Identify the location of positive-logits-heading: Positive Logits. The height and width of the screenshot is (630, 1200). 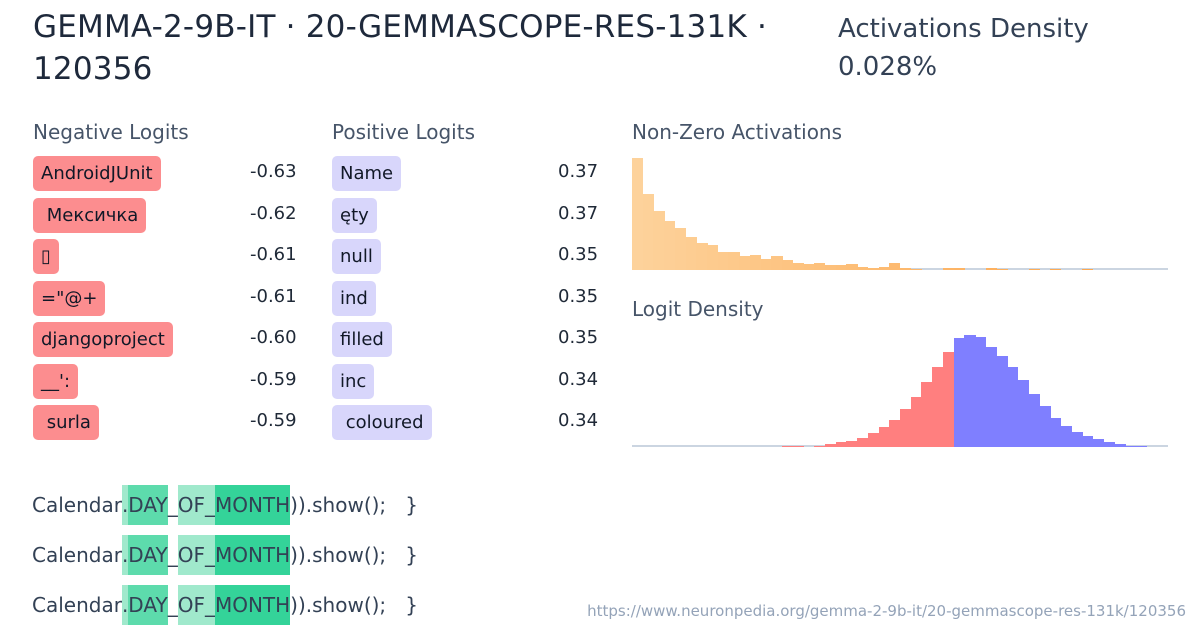
(403, 132).